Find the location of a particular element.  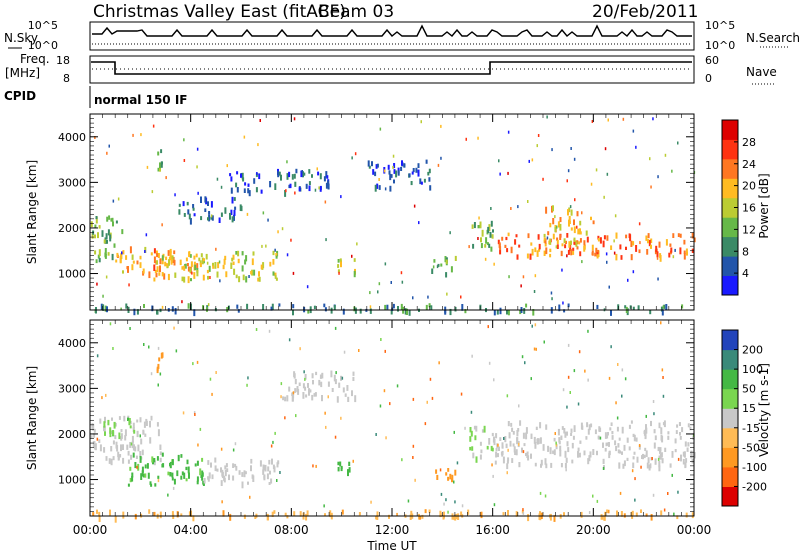

x-tick-label: 00:00 is located at coordinates (694, 530).